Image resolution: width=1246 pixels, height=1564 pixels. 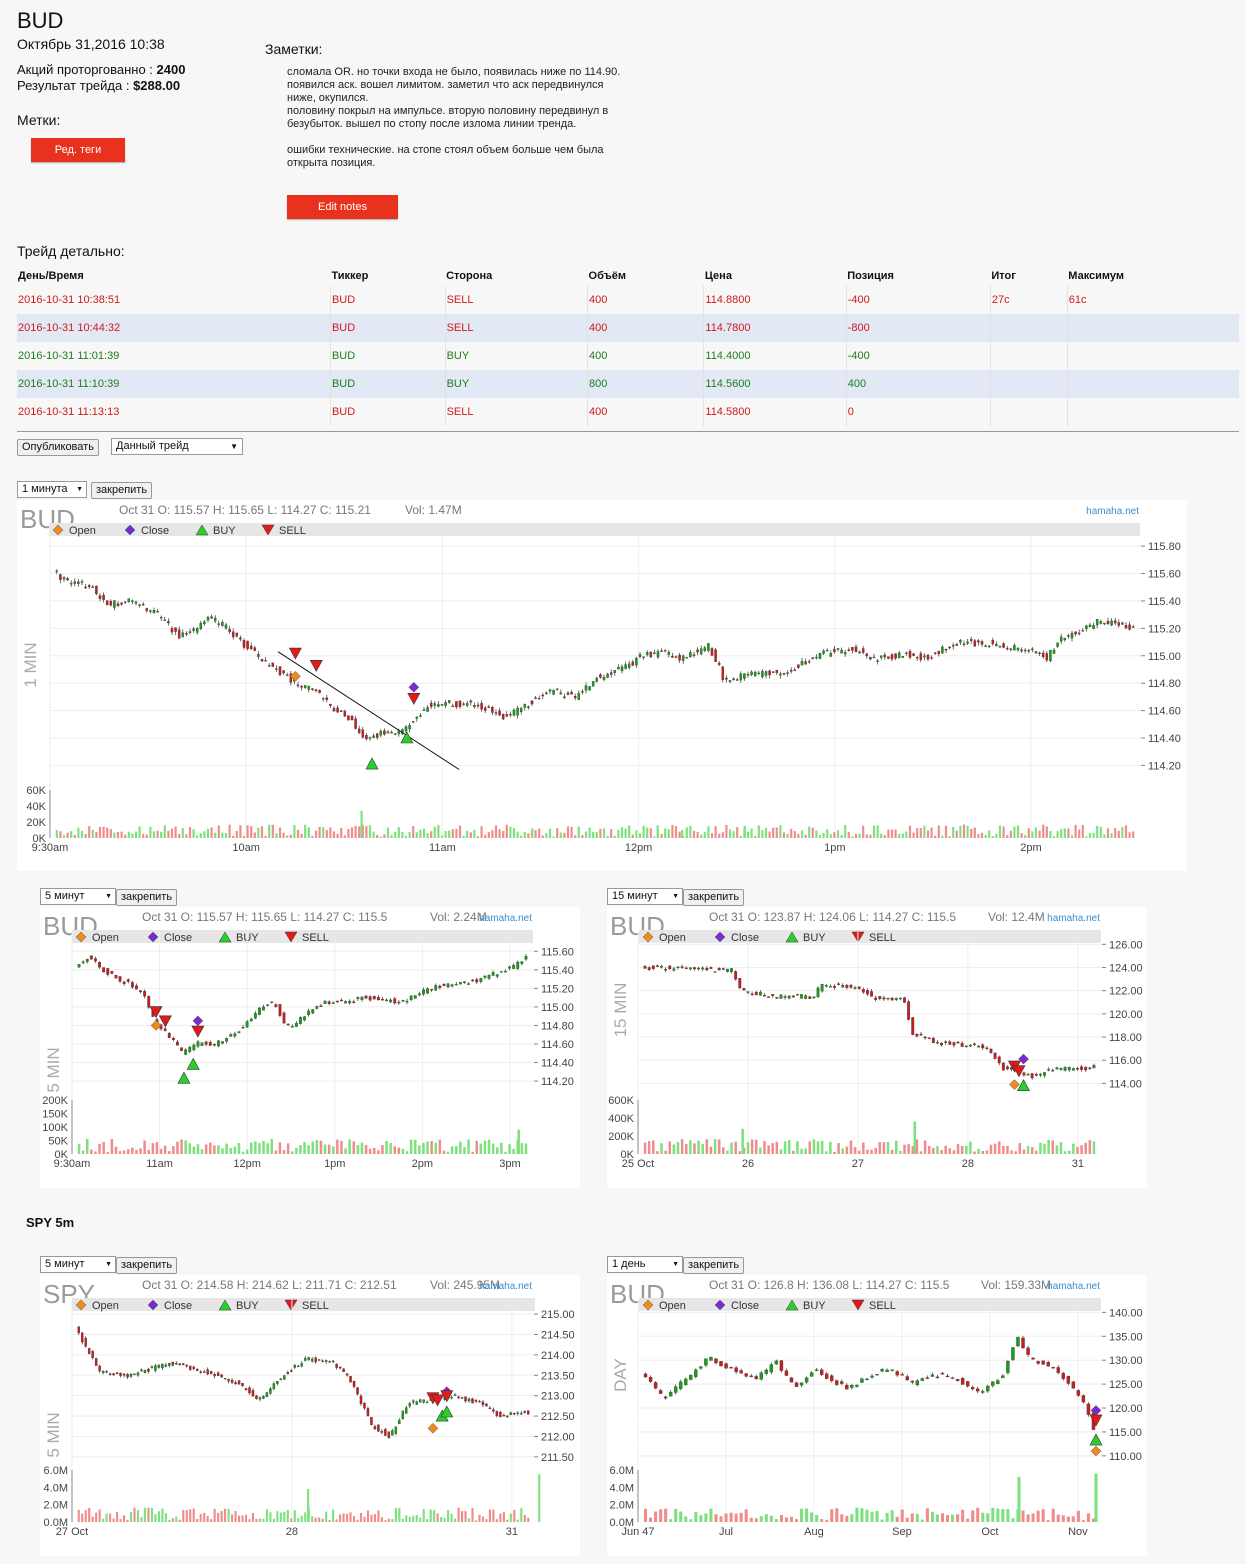 I want to click on sell-marker, so click(x=156, y=1012).